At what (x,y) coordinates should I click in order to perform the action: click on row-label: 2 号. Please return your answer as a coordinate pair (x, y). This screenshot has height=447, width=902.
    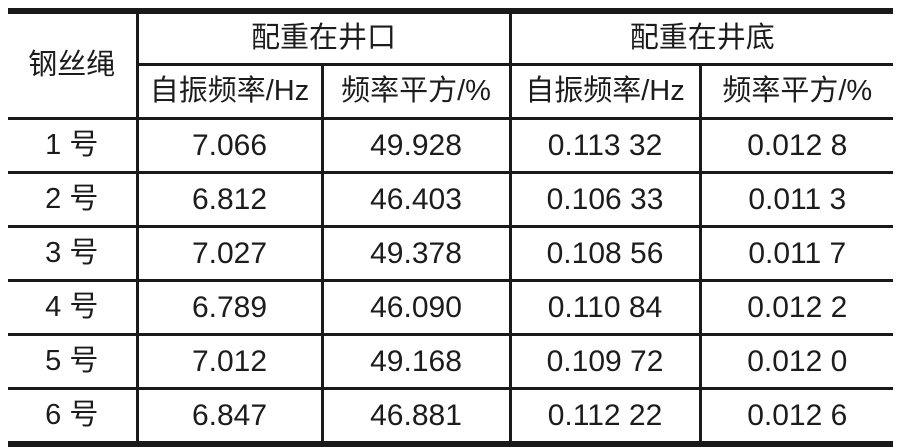
    Looking at the image, I should click on (73, 199).